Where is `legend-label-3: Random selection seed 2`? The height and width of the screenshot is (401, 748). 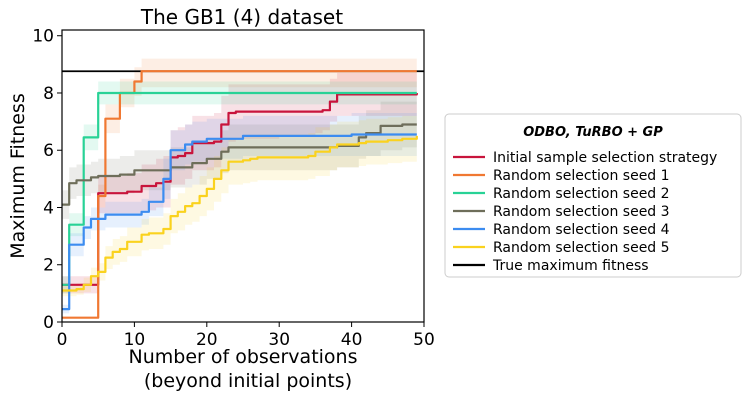 legend-label-3: Random selection seed 2 is located at coordinates (581, 194).